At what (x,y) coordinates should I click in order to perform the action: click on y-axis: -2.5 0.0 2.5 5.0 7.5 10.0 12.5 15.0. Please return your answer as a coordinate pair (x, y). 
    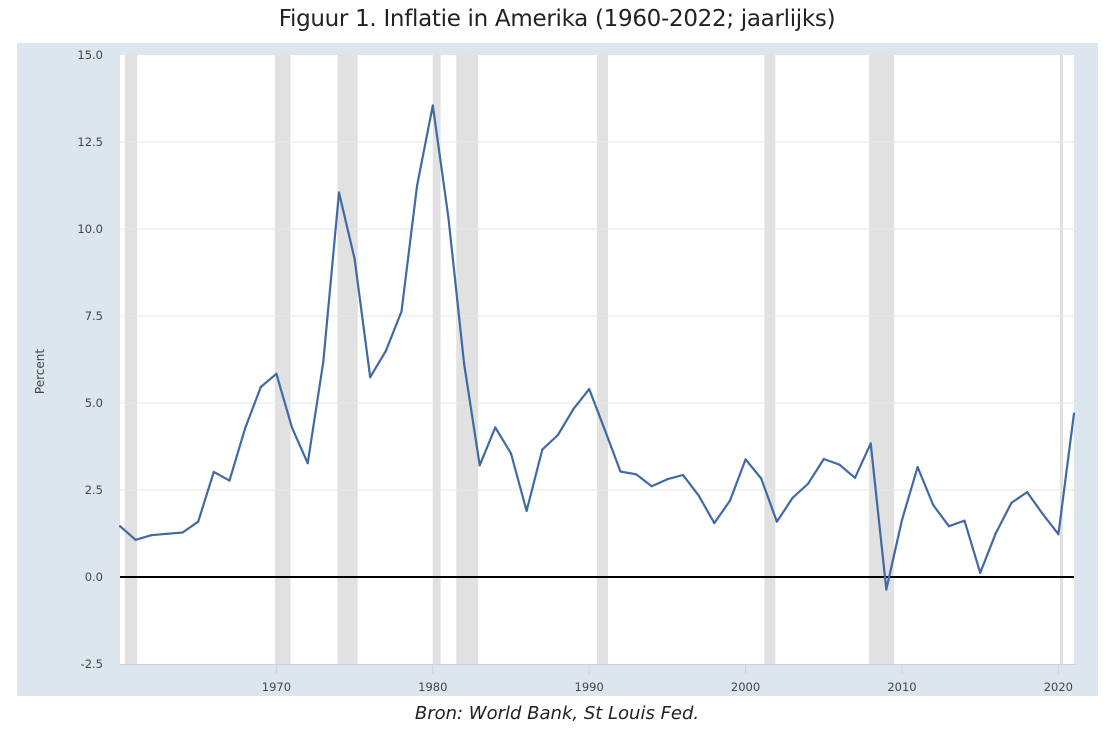
    Looking at the image, I should click on (90, 359).